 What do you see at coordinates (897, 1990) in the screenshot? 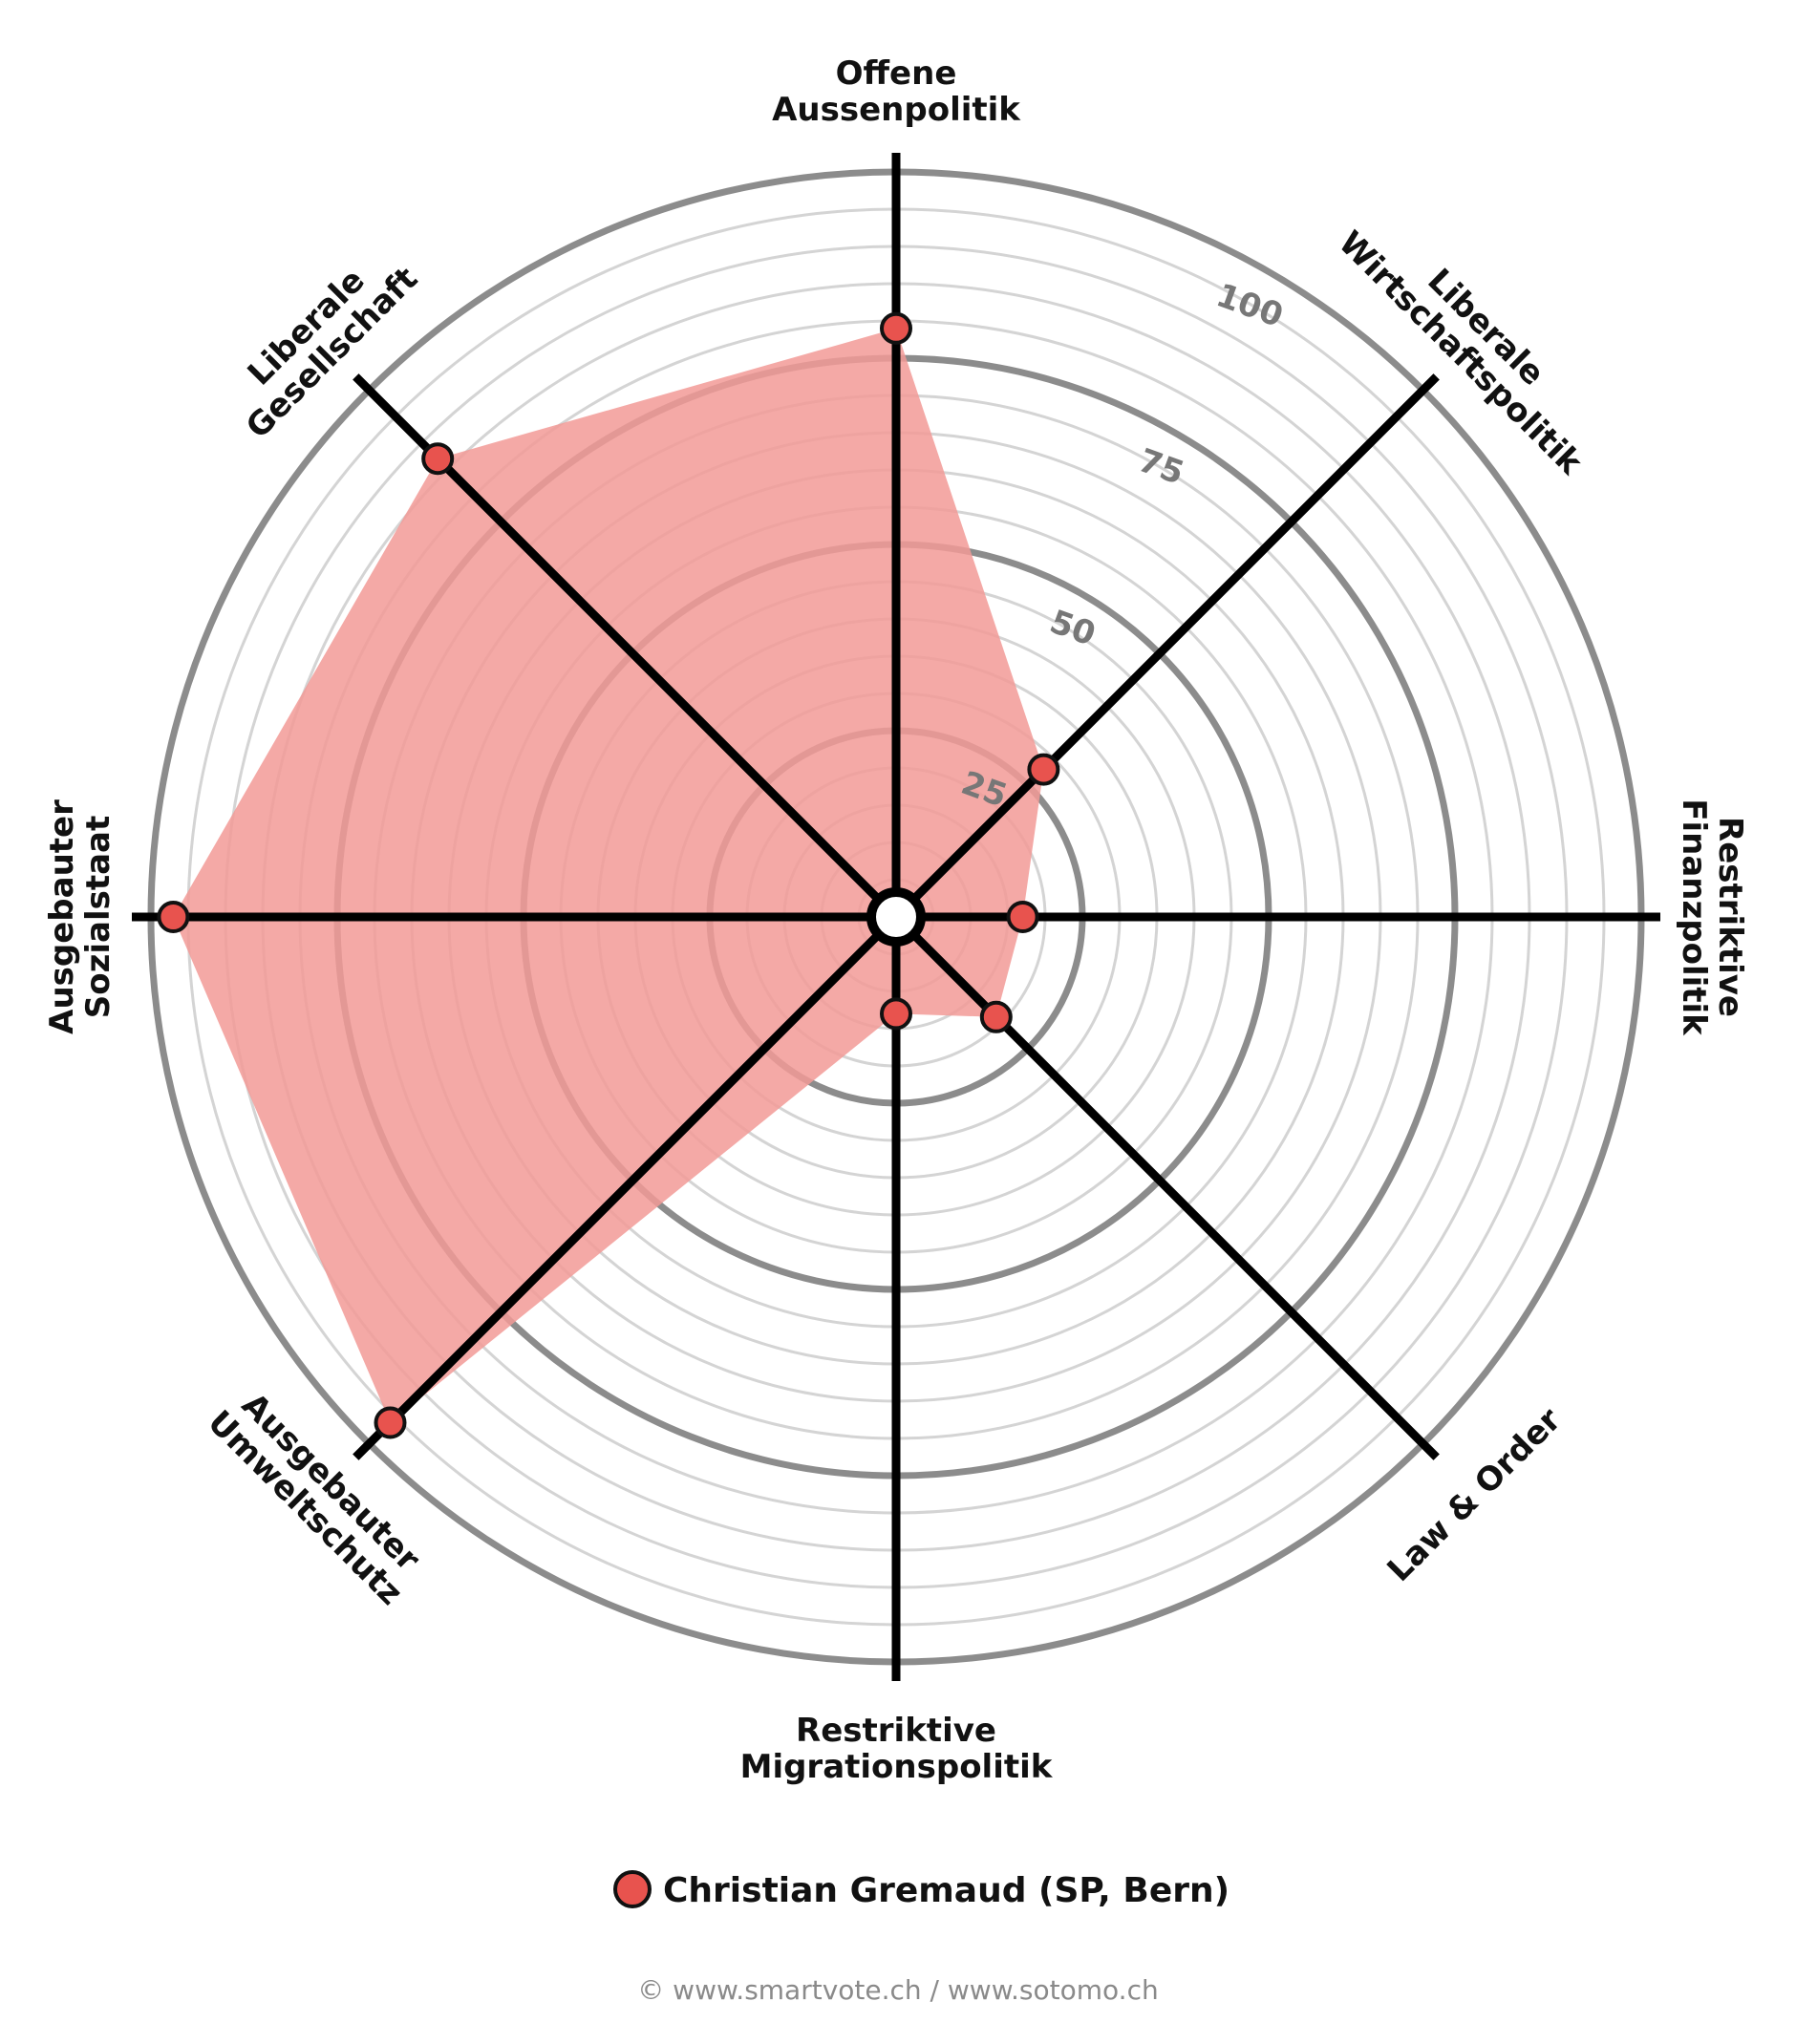
I see `footer-credit: © www.smartvote.ch / www.sotomo.ch` at bounding box center [897, 1990].